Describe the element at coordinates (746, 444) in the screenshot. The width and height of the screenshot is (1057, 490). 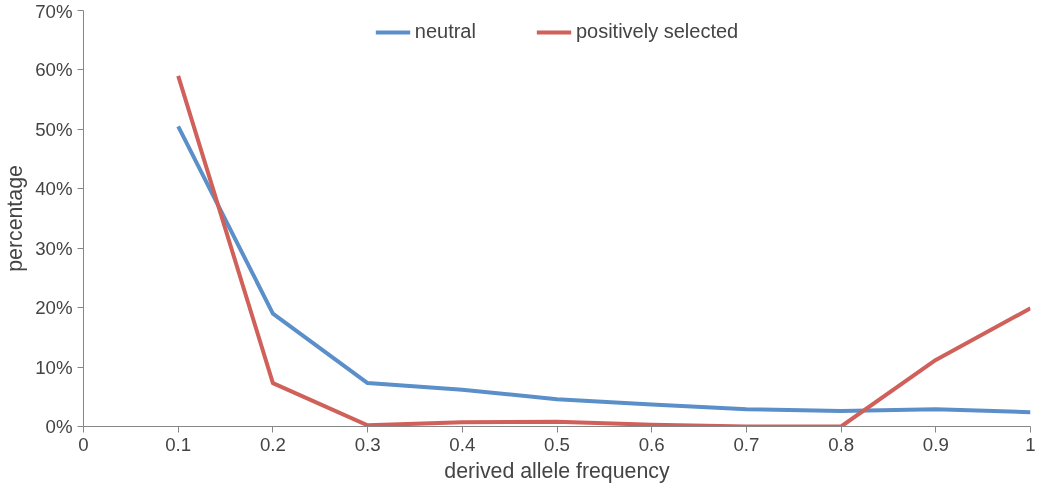
I see `x-tick-label: 0.7` at that location.